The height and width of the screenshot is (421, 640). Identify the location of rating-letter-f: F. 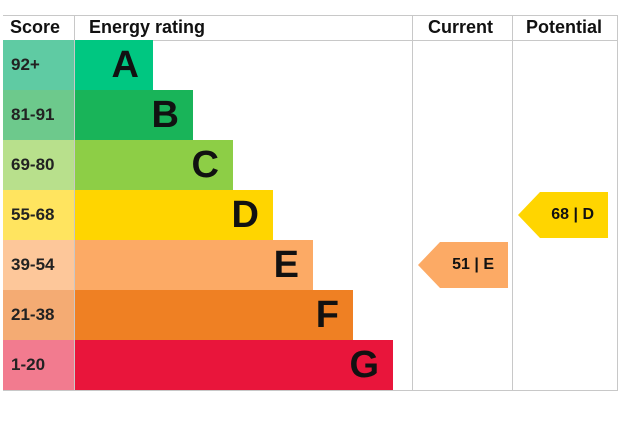
(327, 315).